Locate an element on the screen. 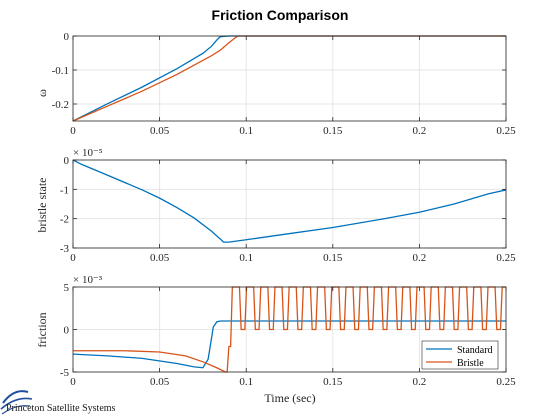  y-tick-label: -3 is located at coordinates (65, 249).